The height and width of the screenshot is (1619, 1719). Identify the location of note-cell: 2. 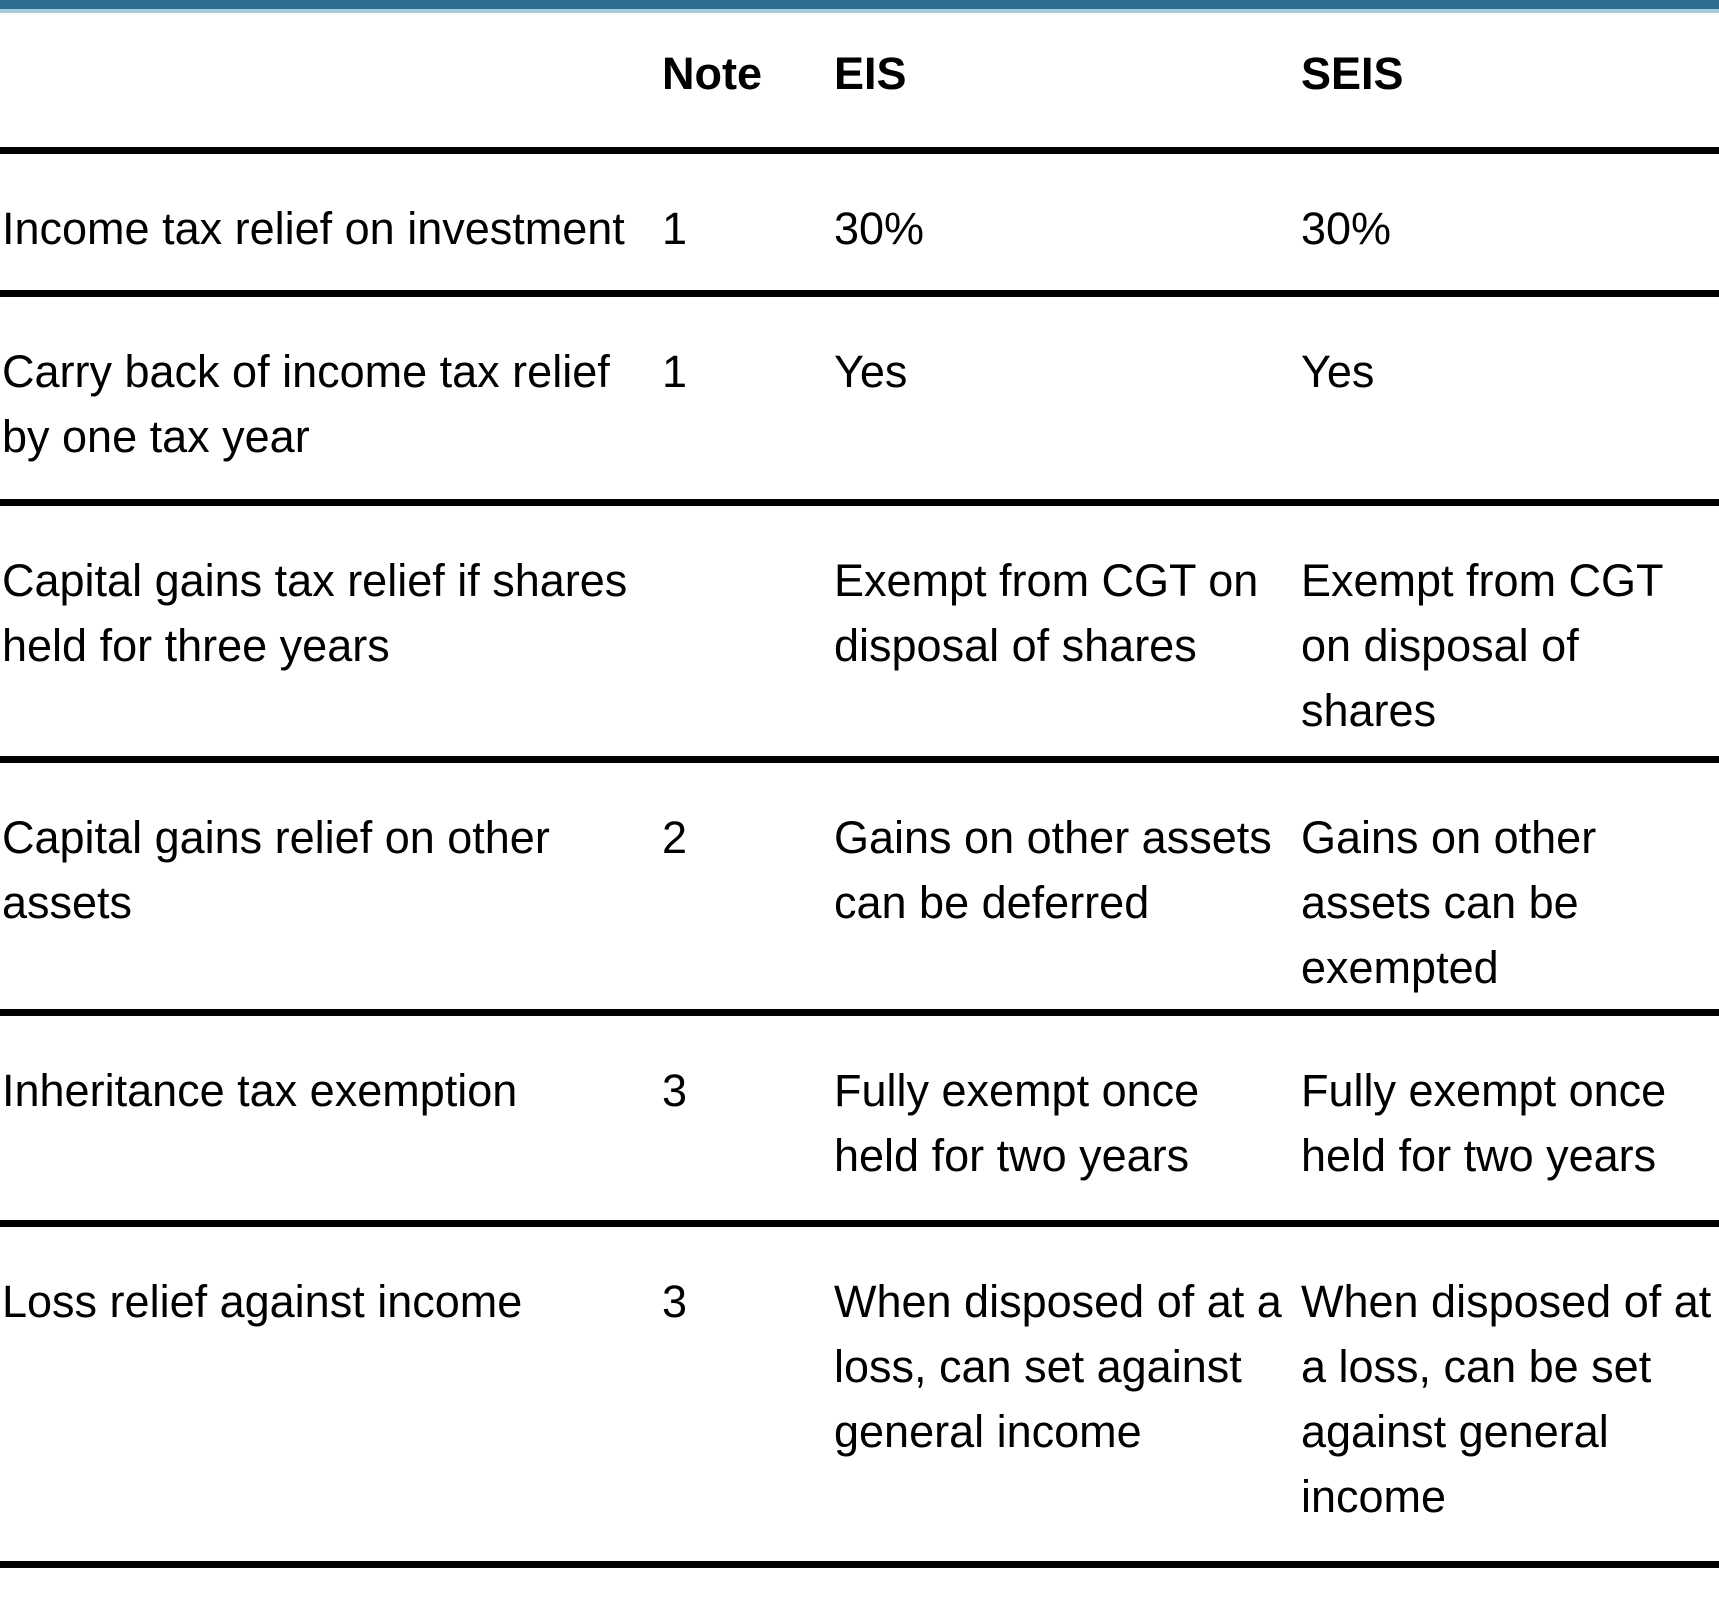
(675, 837).